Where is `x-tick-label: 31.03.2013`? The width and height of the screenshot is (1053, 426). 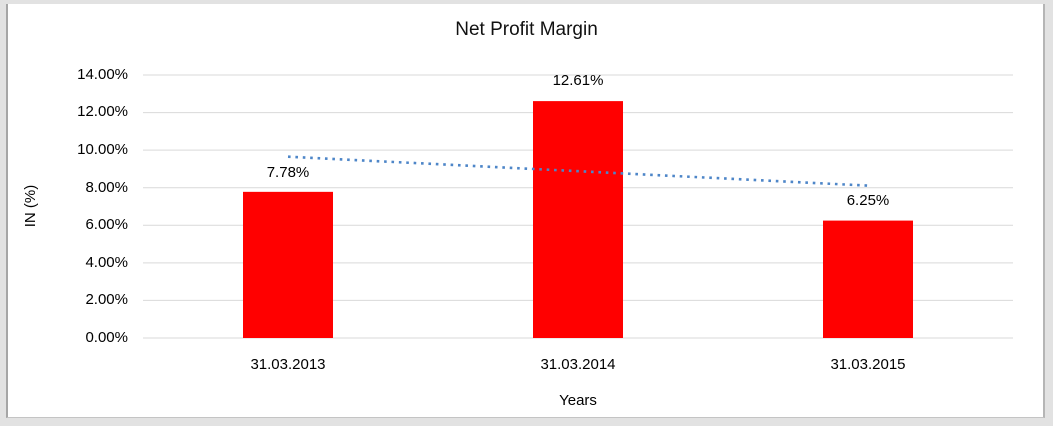 x-tick-label: 31.03.2013 is located at coordinates (288, 364).